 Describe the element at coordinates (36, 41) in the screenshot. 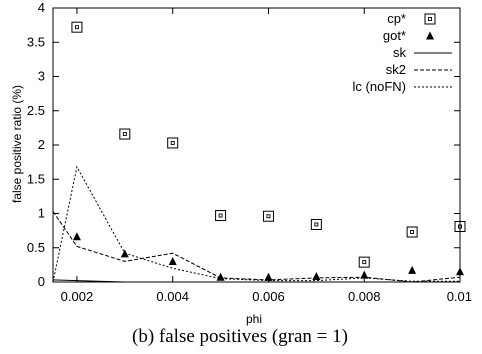

I see `y-tick-label: 3.5` at that location.